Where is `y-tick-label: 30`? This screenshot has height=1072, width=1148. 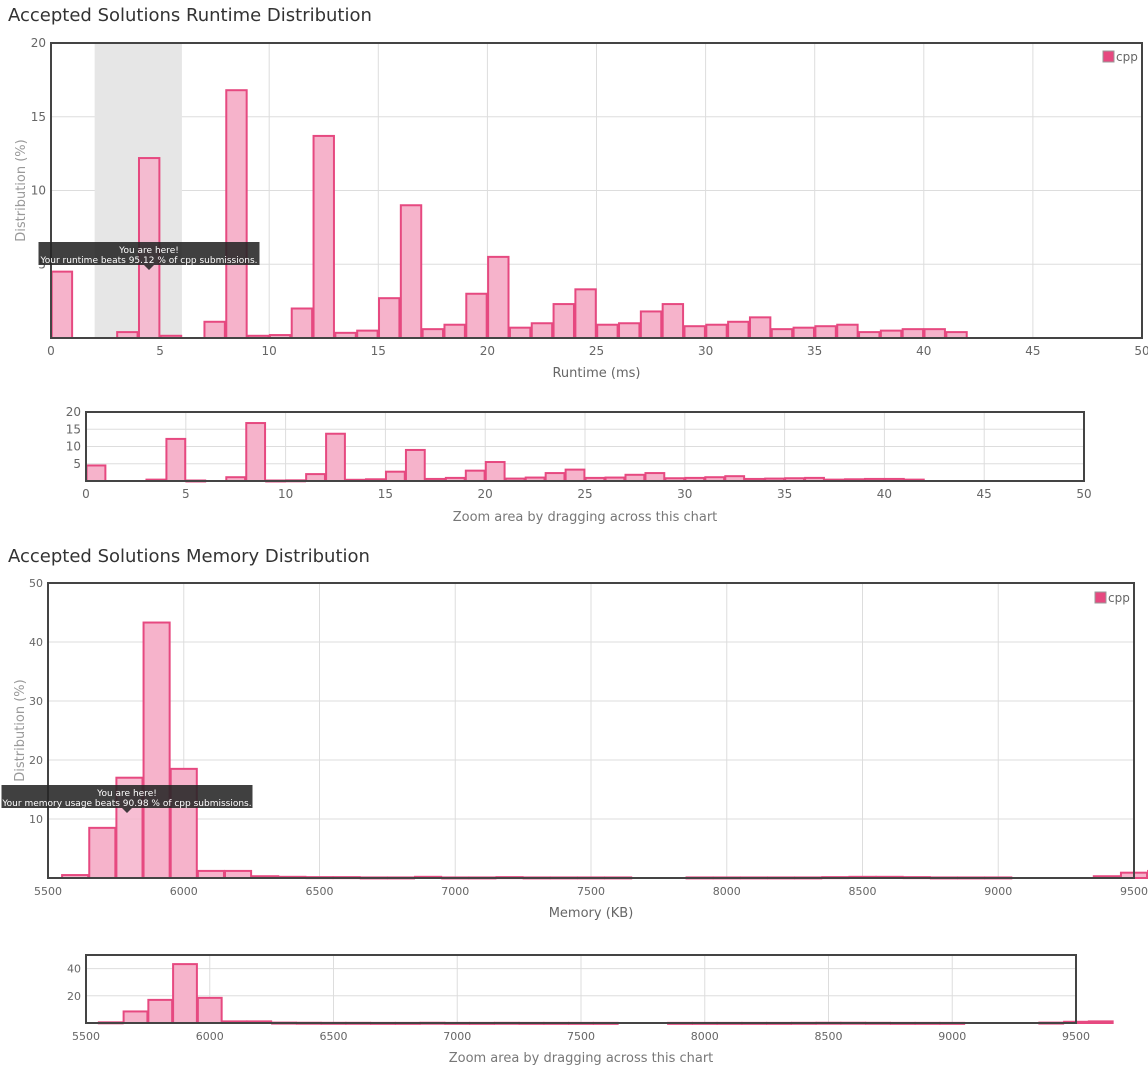
y-tick-label: 30 is located at coordinates (36, 701).